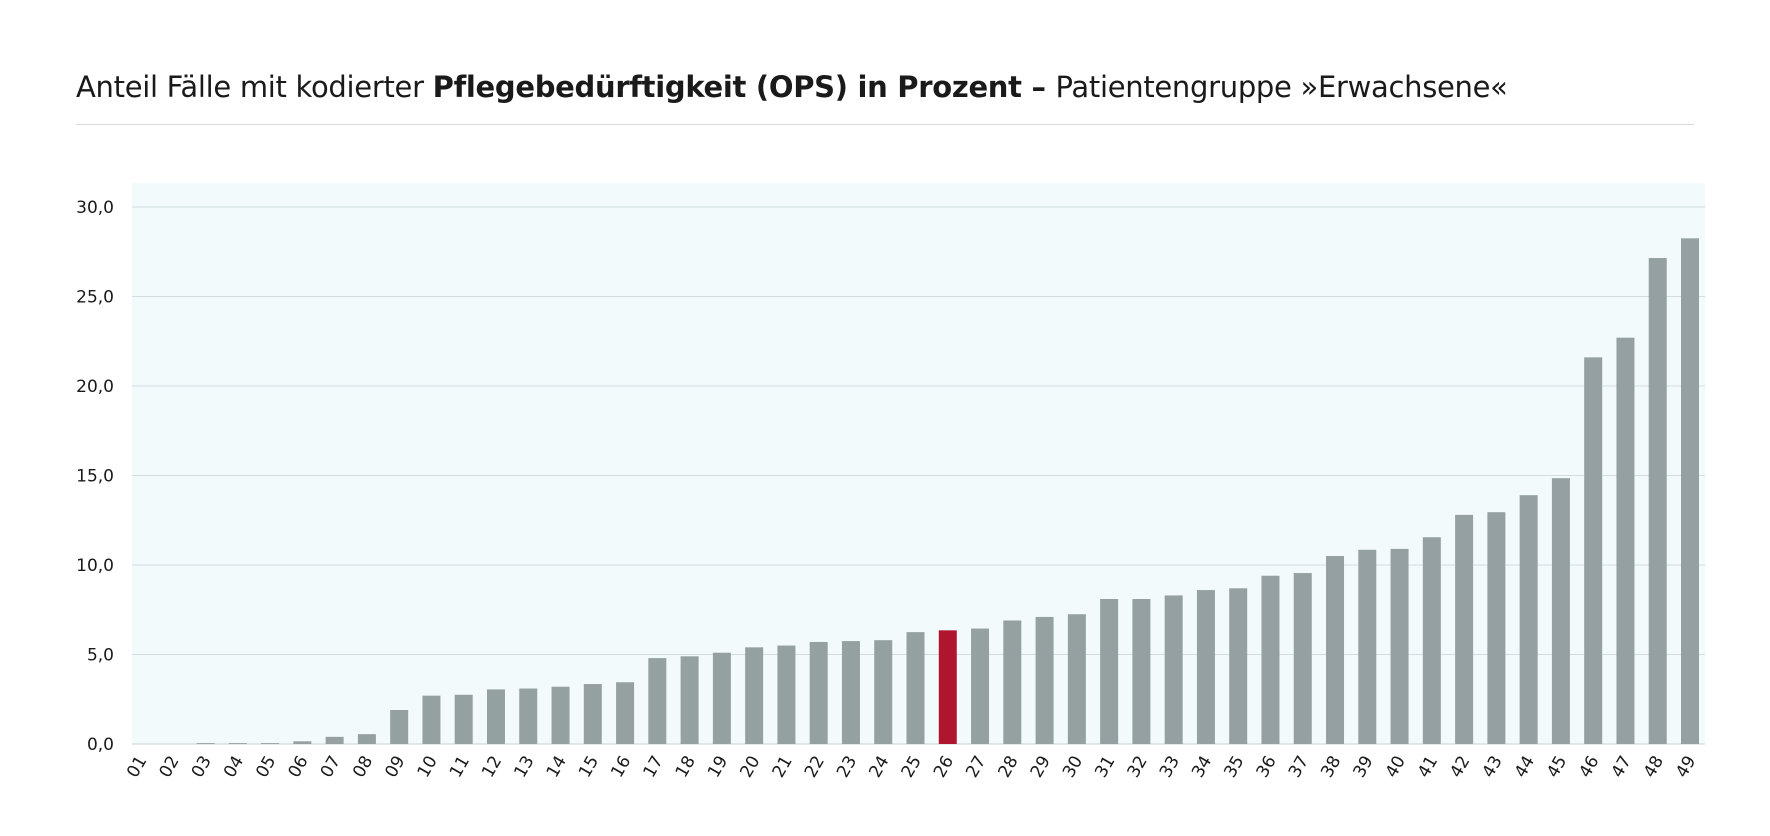 This screenshot has height=836, width=1770. What do you see at coordinates (1557, 767) in the screenshot?
I see `x-tick-label: 45` at bounding box center [1557, 767].